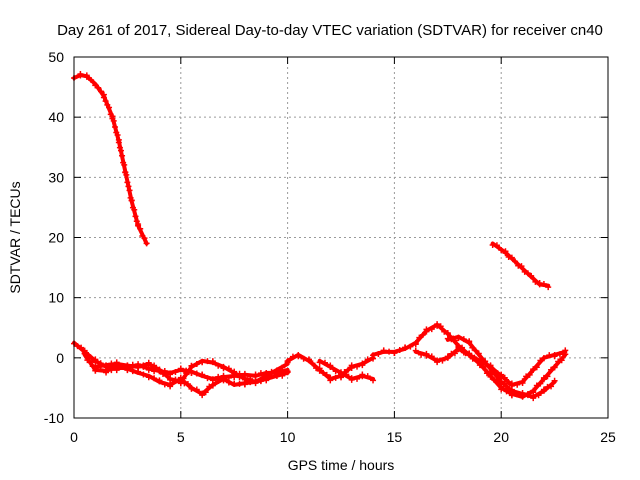  I want to click on series-arc-mid-b, so click(346, 371).